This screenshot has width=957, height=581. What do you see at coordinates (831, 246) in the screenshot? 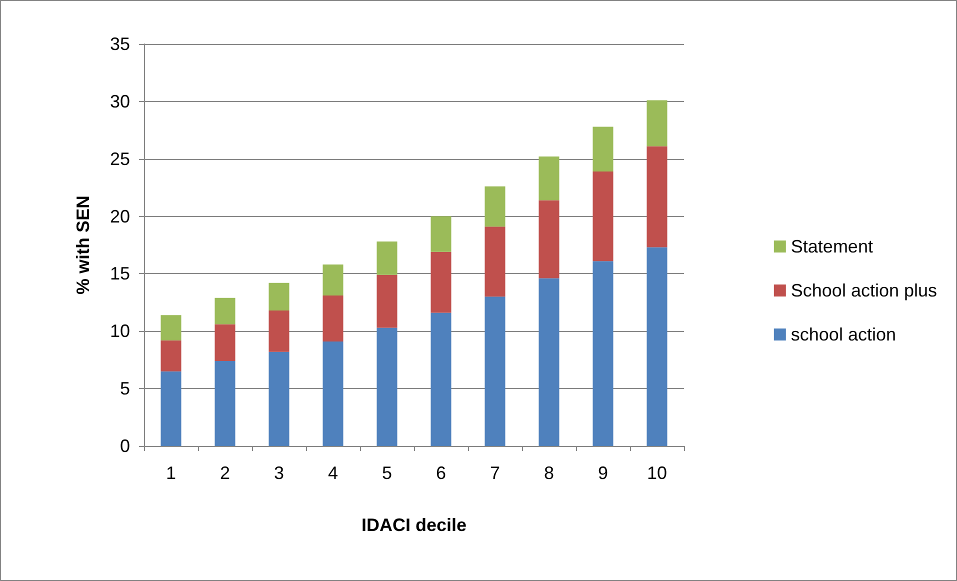
I see `legend-label: Statement` at bounding box center [831, 246].